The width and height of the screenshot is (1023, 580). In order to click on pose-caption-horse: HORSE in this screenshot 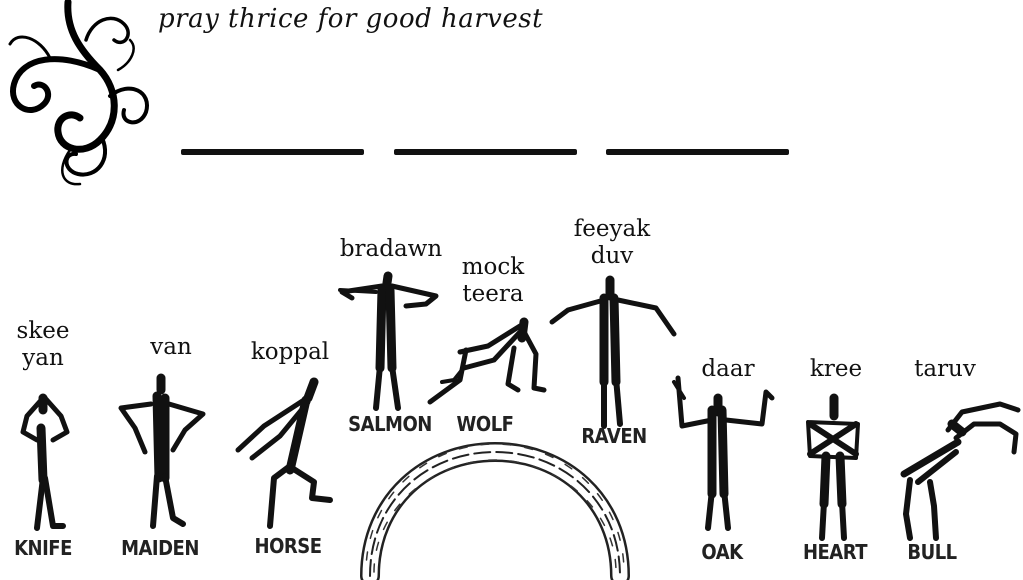, I will do `click(288, 546)`.